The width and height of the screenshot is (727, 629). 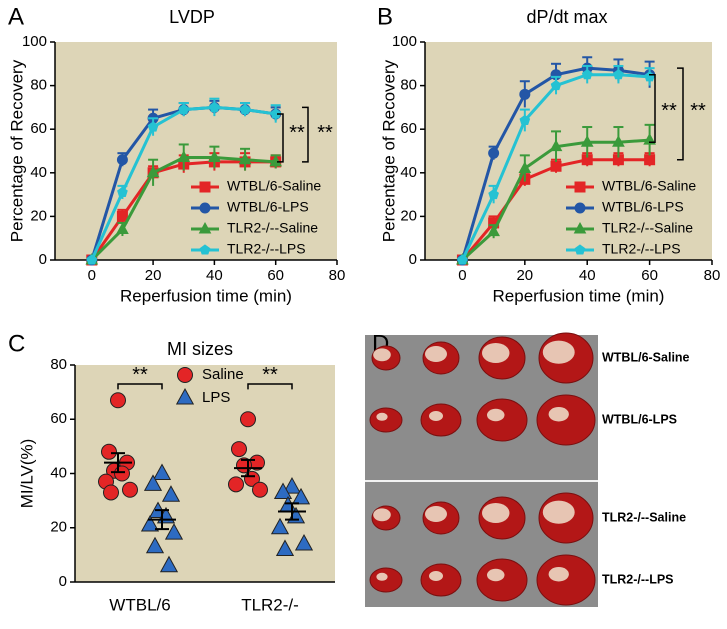 I want to click on image-label: WTBL/6-LPS, so click(x=639, y=419).